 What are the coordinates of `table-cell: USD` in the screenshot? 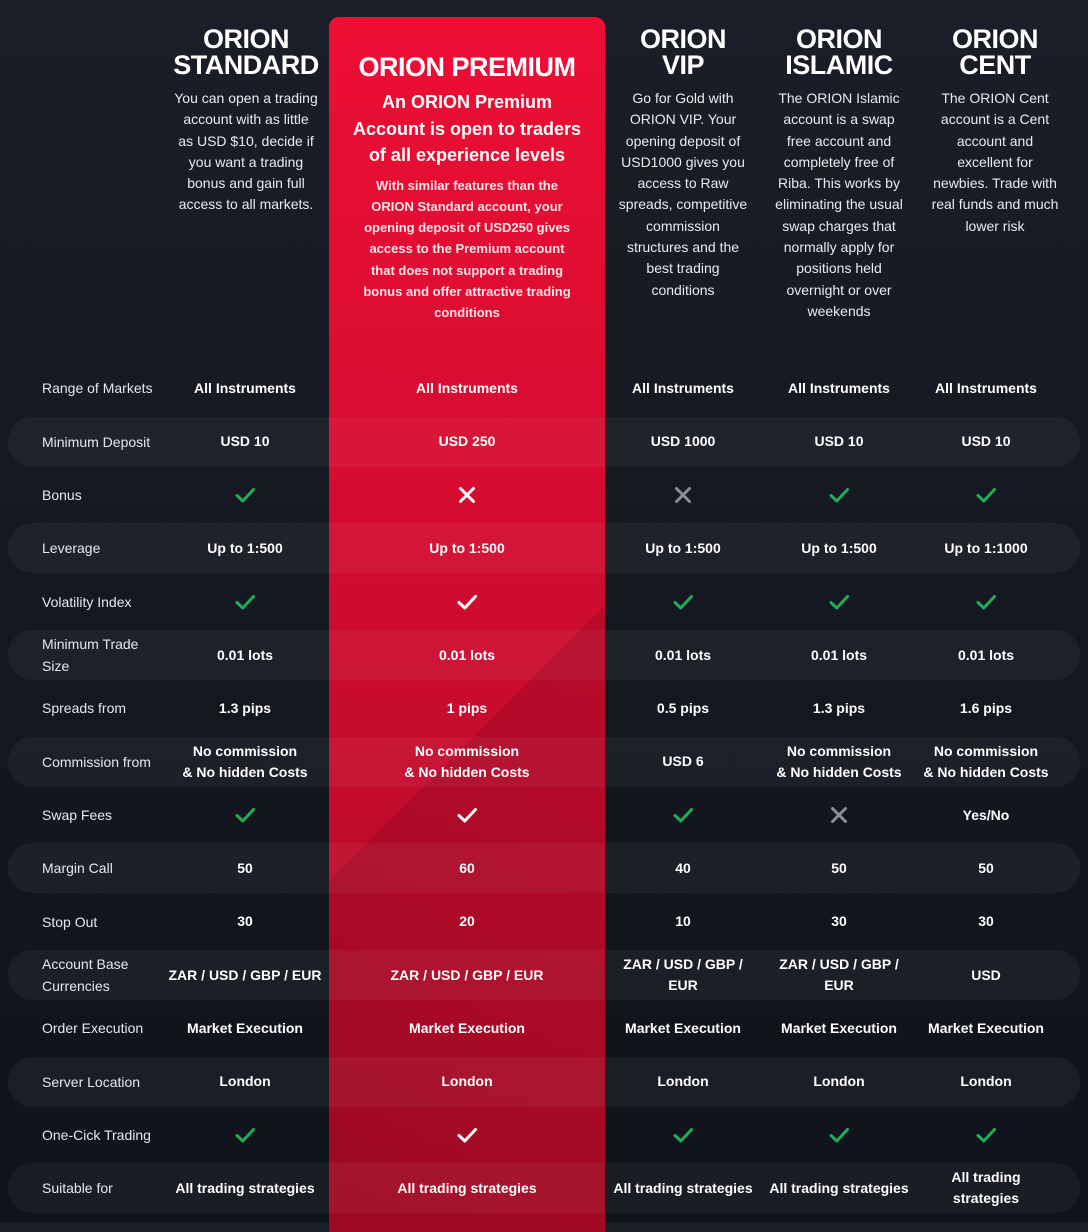 It's located at (986, 974).